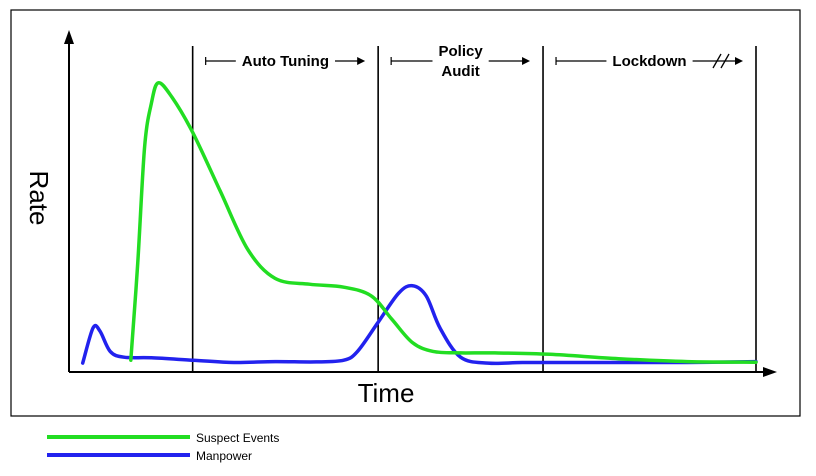  I want to click on phase-label: Audit, so click(460, 71).